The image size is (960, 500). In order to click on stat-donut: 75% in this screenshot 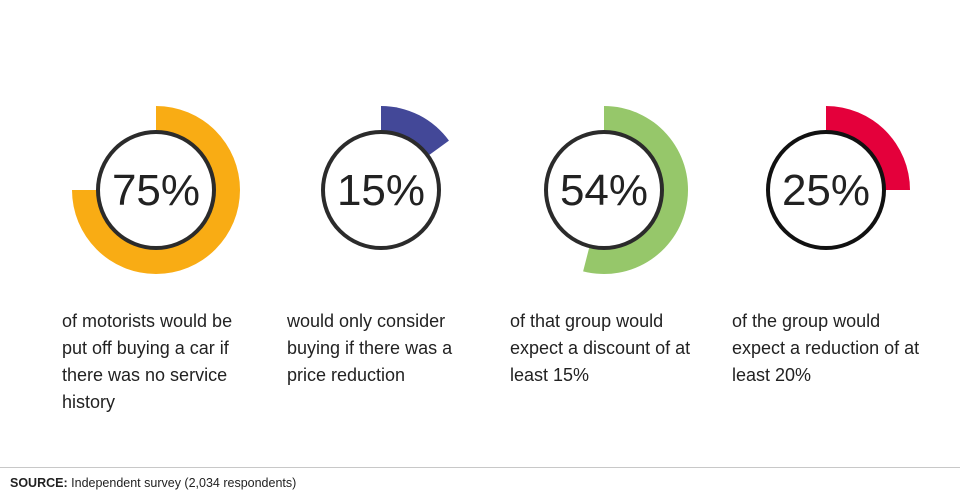, I will do `click(156, 190)`.